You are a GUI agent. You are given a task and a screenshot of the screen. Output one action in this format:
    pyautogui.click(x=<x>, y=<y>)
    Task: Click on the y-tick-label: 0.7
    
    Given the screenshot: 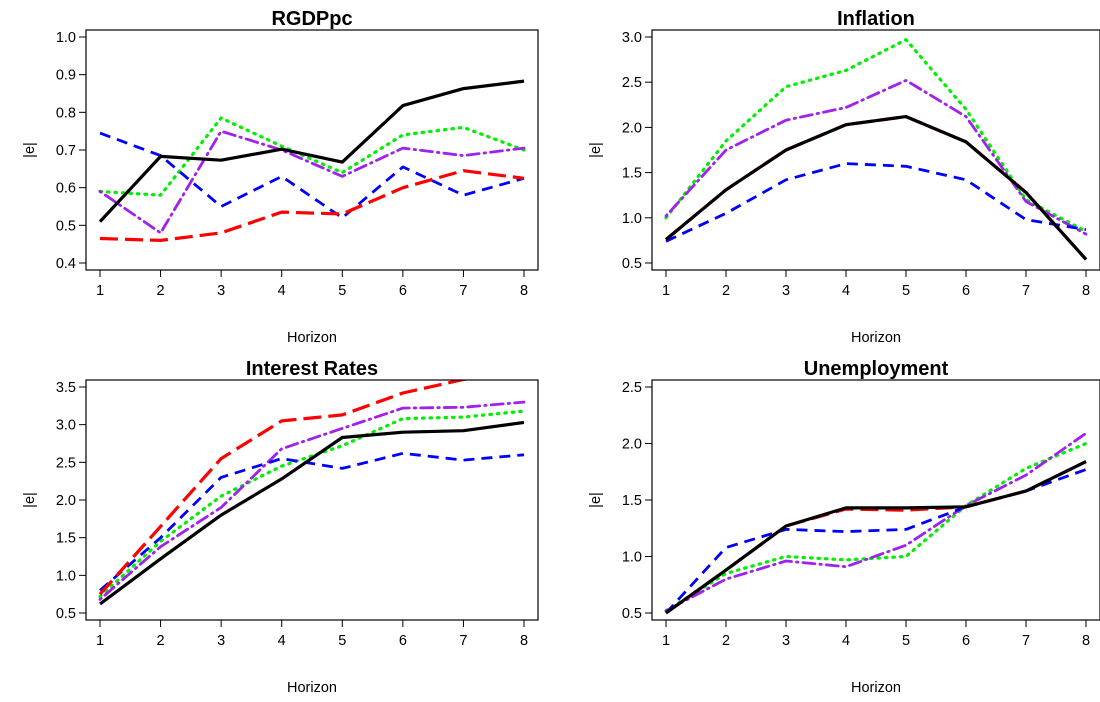 What is the action you would take?
    pyautogui.click(x=66, y=151)
    